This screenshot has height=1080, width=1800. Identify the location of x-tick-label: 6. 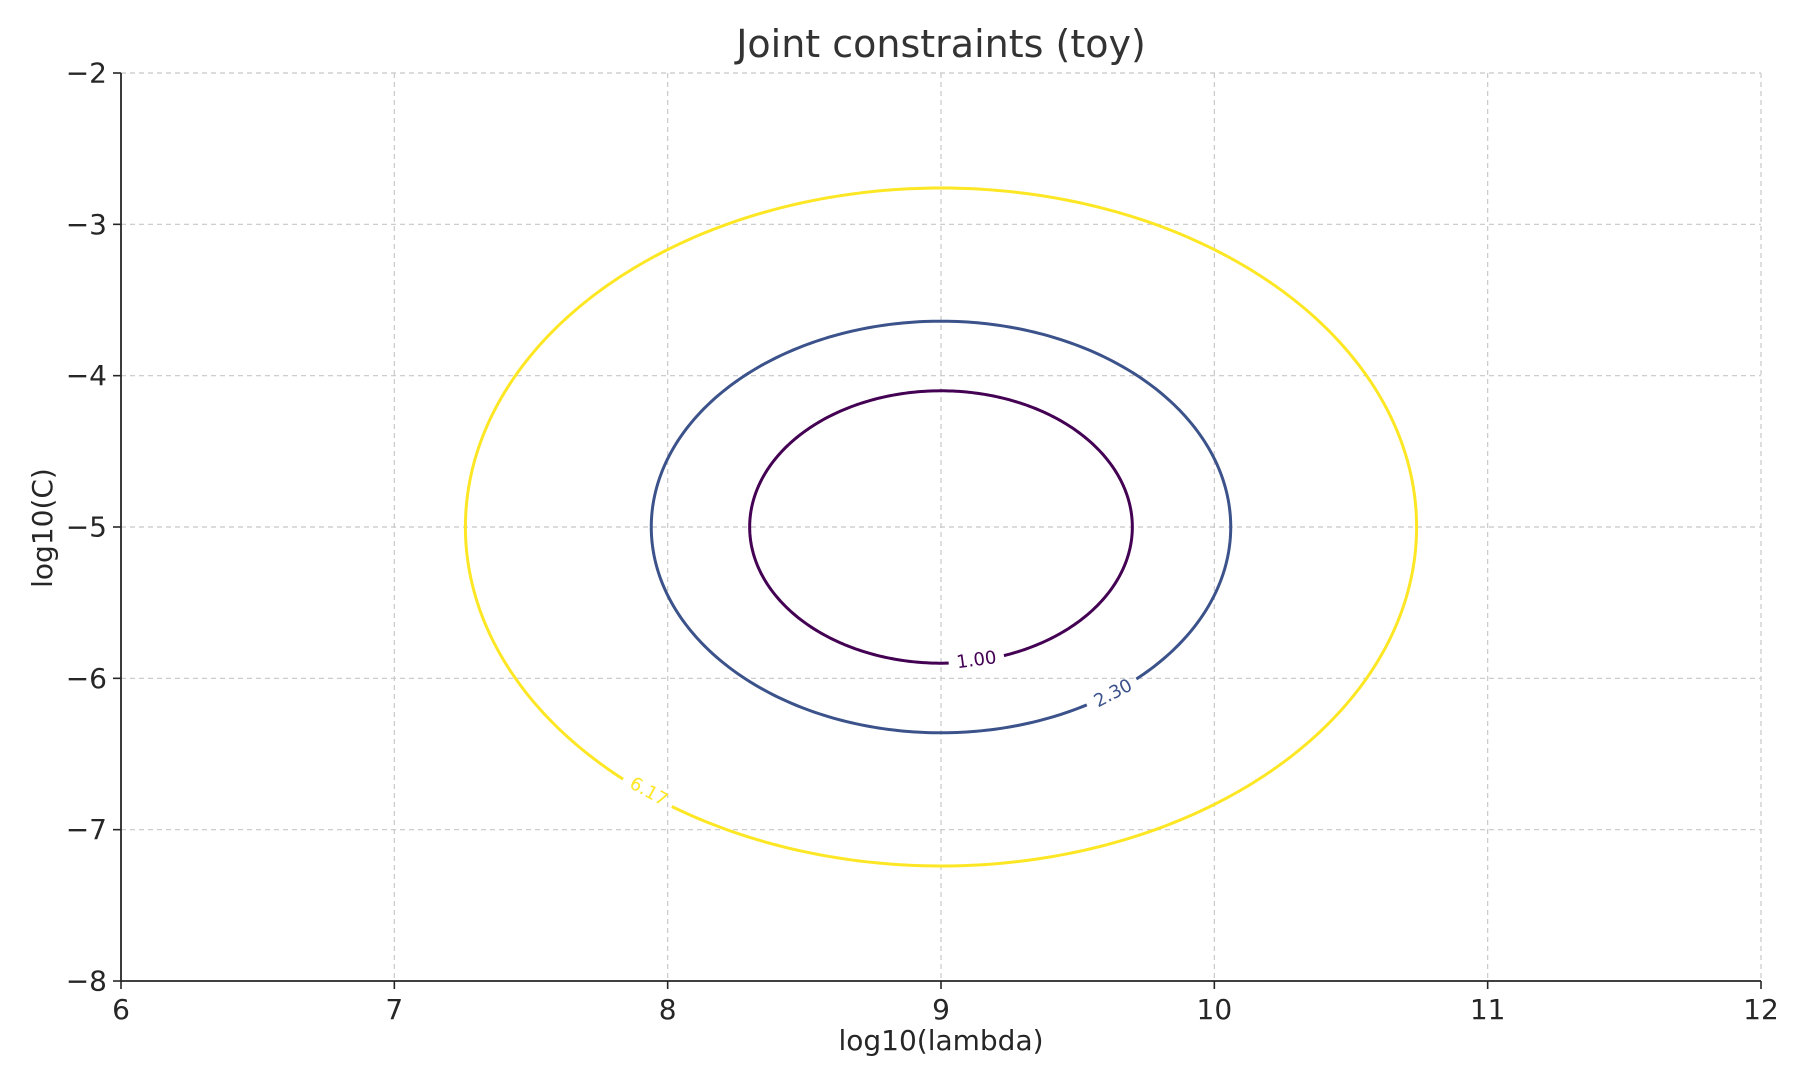
(121, 1009).